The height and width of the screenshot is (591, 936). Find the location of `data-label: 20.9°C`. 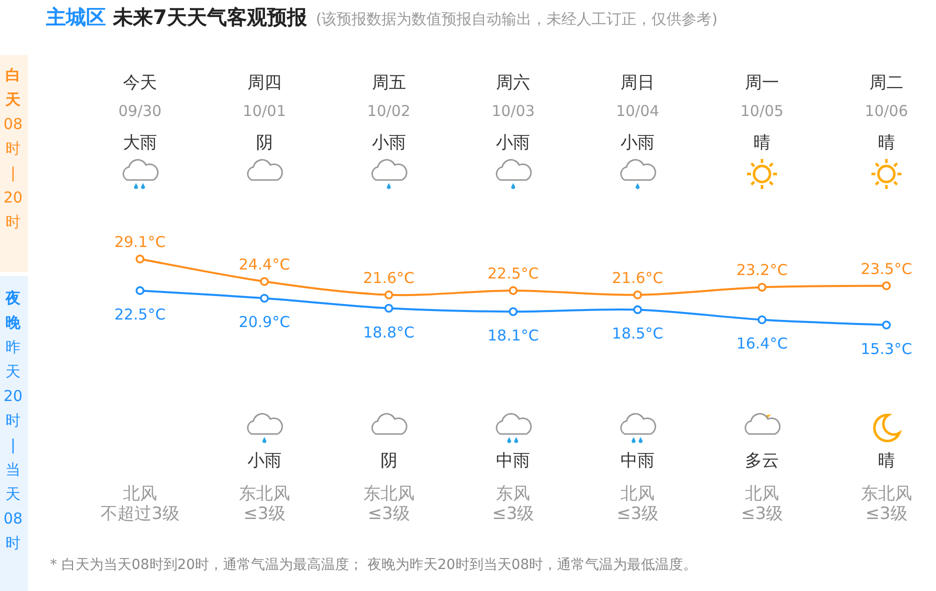

data-label: 20.9°C is located at coordinates (264, 322).